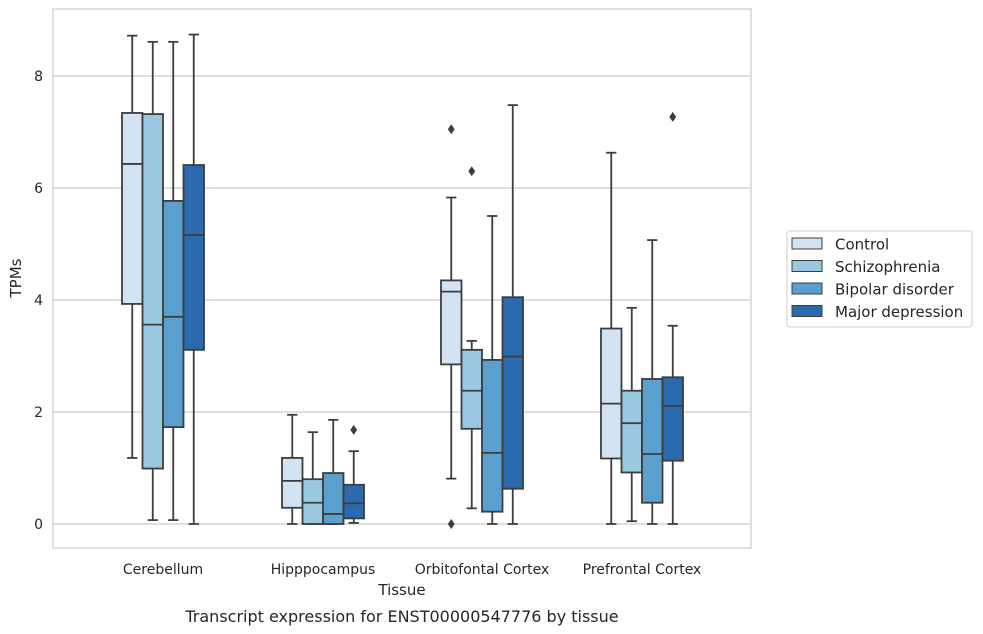  Describe the element at coordinates (38, 189) in the screenshot. I see `y-tick-label: 6` at that location.